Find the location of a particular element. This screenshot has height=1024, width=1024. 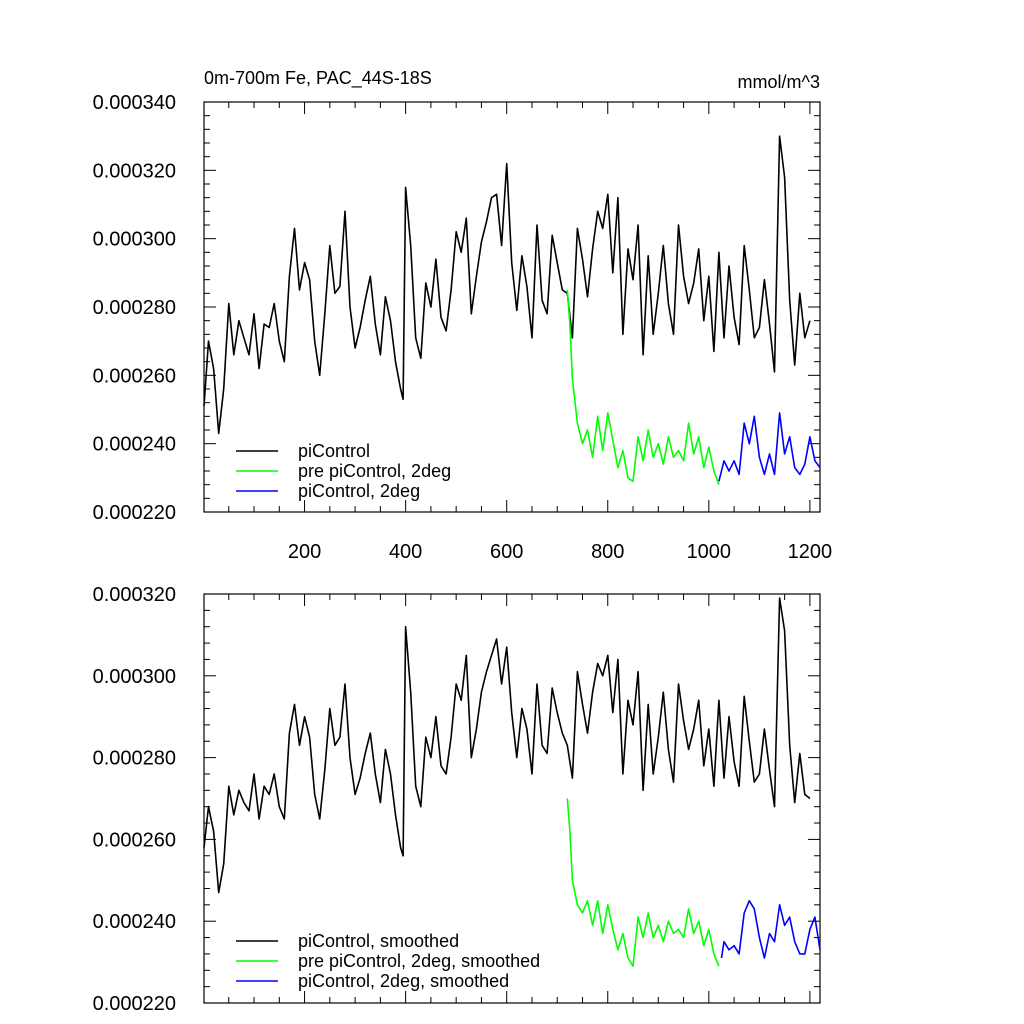

x-tick-label: 1000 is located at coordinates (709, 552).